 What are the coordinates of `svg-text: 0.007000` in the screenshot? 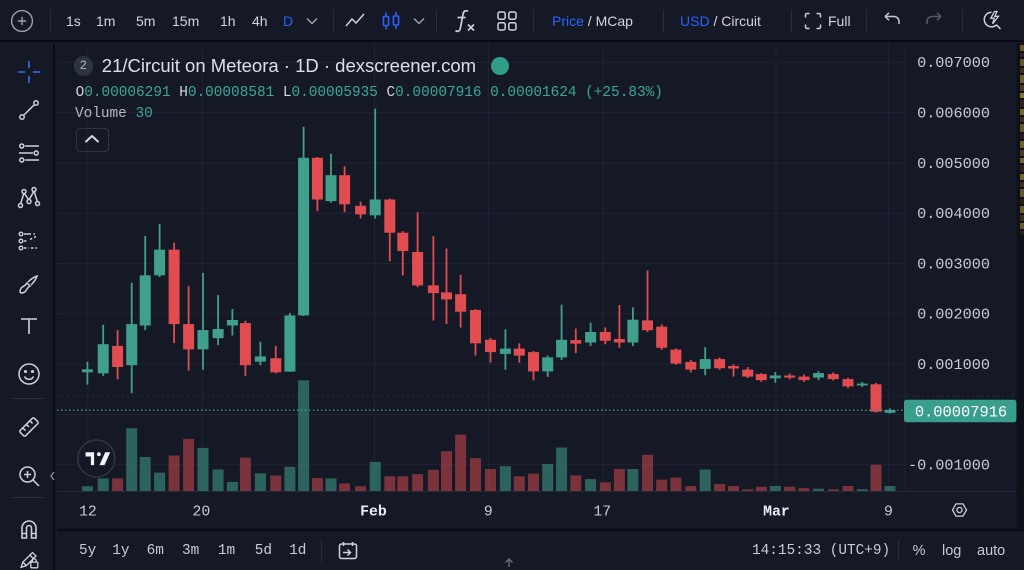 It's located at (953, 63).